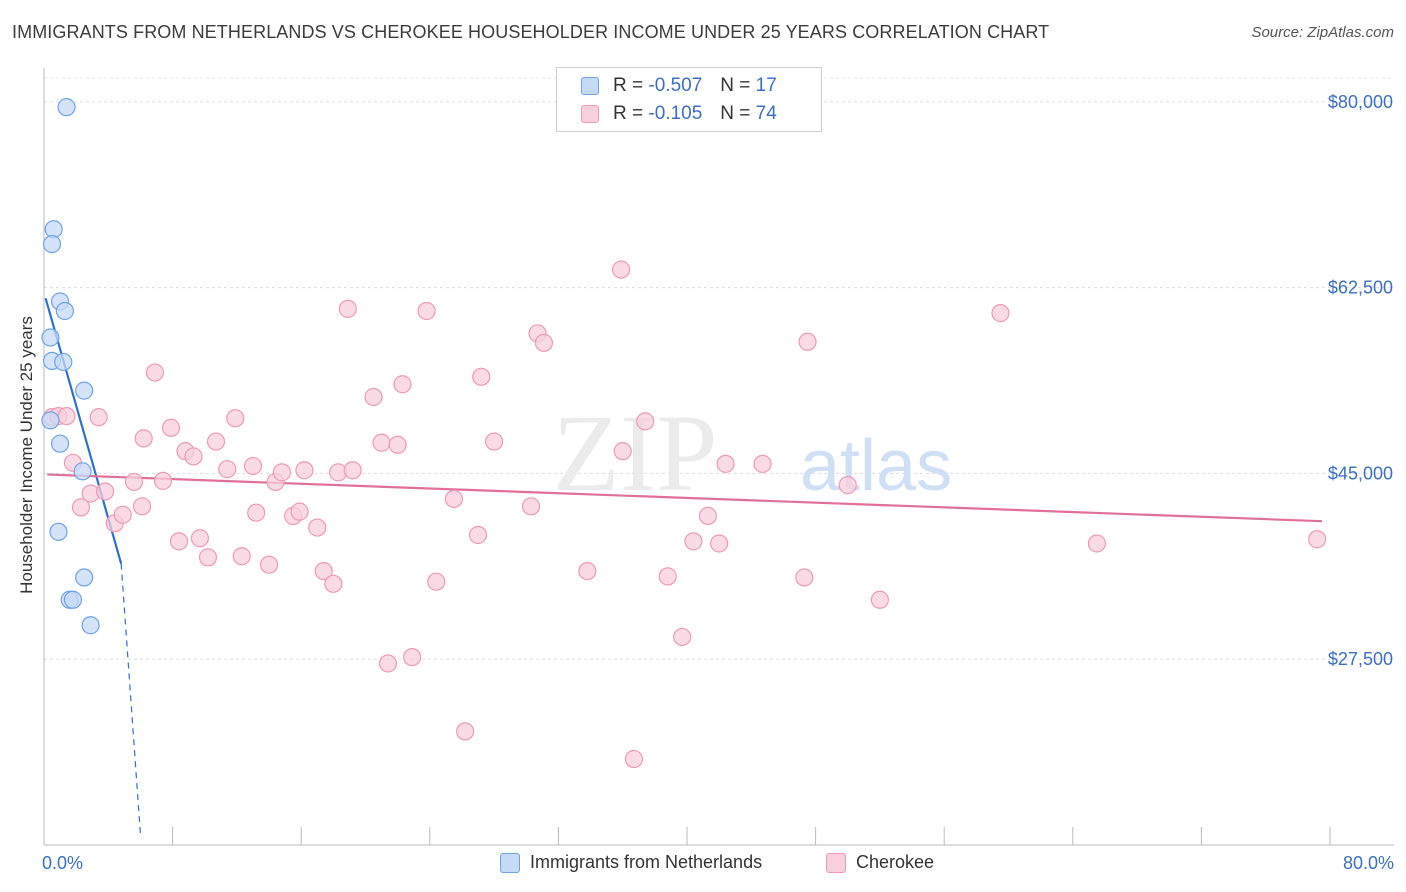  What do you see at coordinates (1360, 380) in the screenshot?
I see `y-tick-labels: $80,000 $62,500 $45,000 $27,500` at bounding box center [1360, 380].